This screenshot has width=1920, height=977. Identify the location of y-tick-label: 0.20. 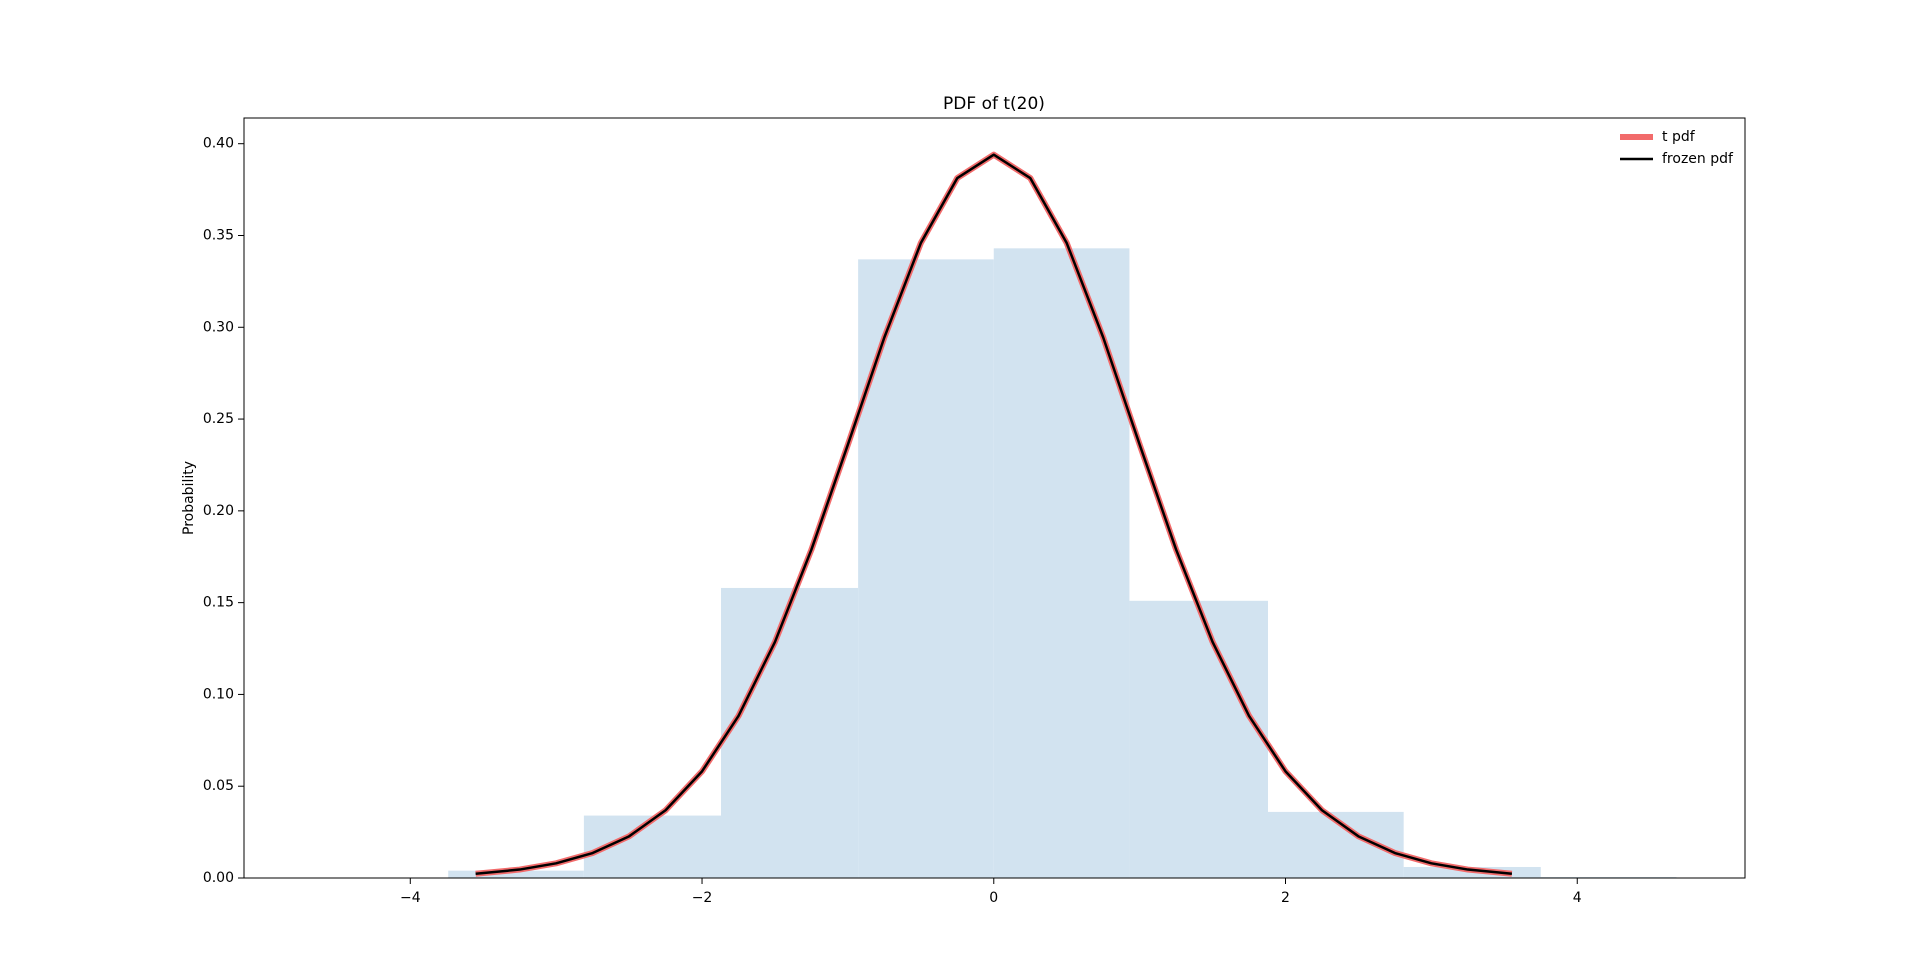
(218, 511).